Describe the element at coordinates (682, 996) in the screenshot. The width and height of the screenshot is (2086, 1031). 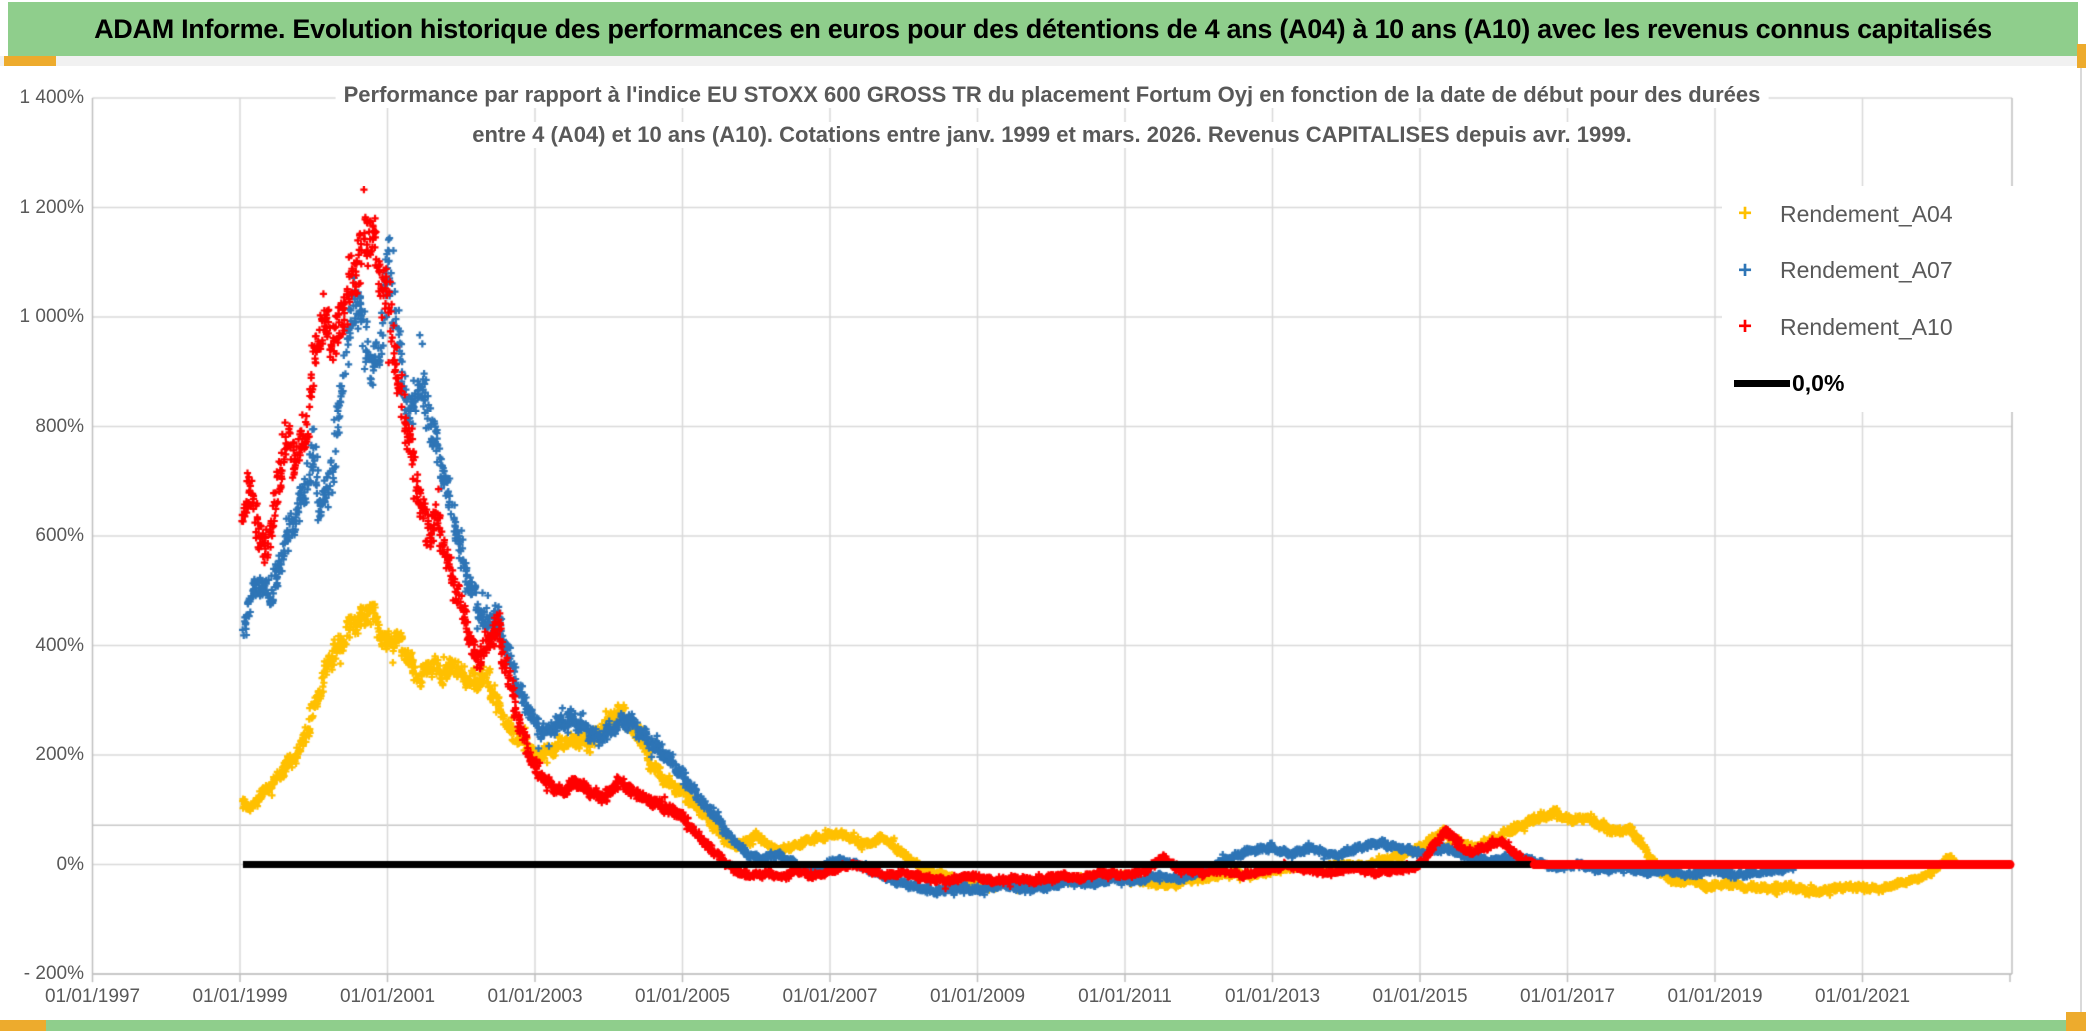
I see `x-tick-label: 01/01/2005` at that location.